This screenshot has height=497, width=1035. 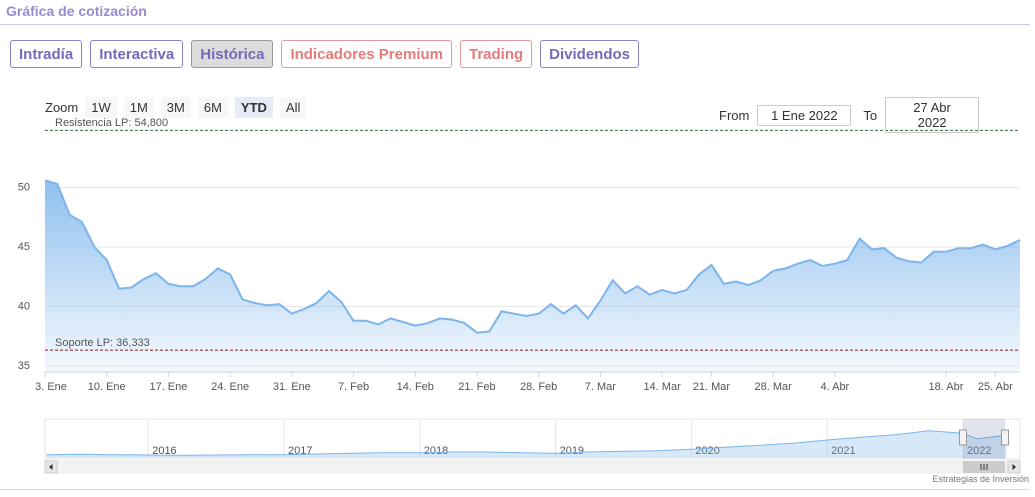 What do you see at coordinates (24, 187) in the screenshot?
I see `y-tick-label: 50` at bounding box center [24, 187].